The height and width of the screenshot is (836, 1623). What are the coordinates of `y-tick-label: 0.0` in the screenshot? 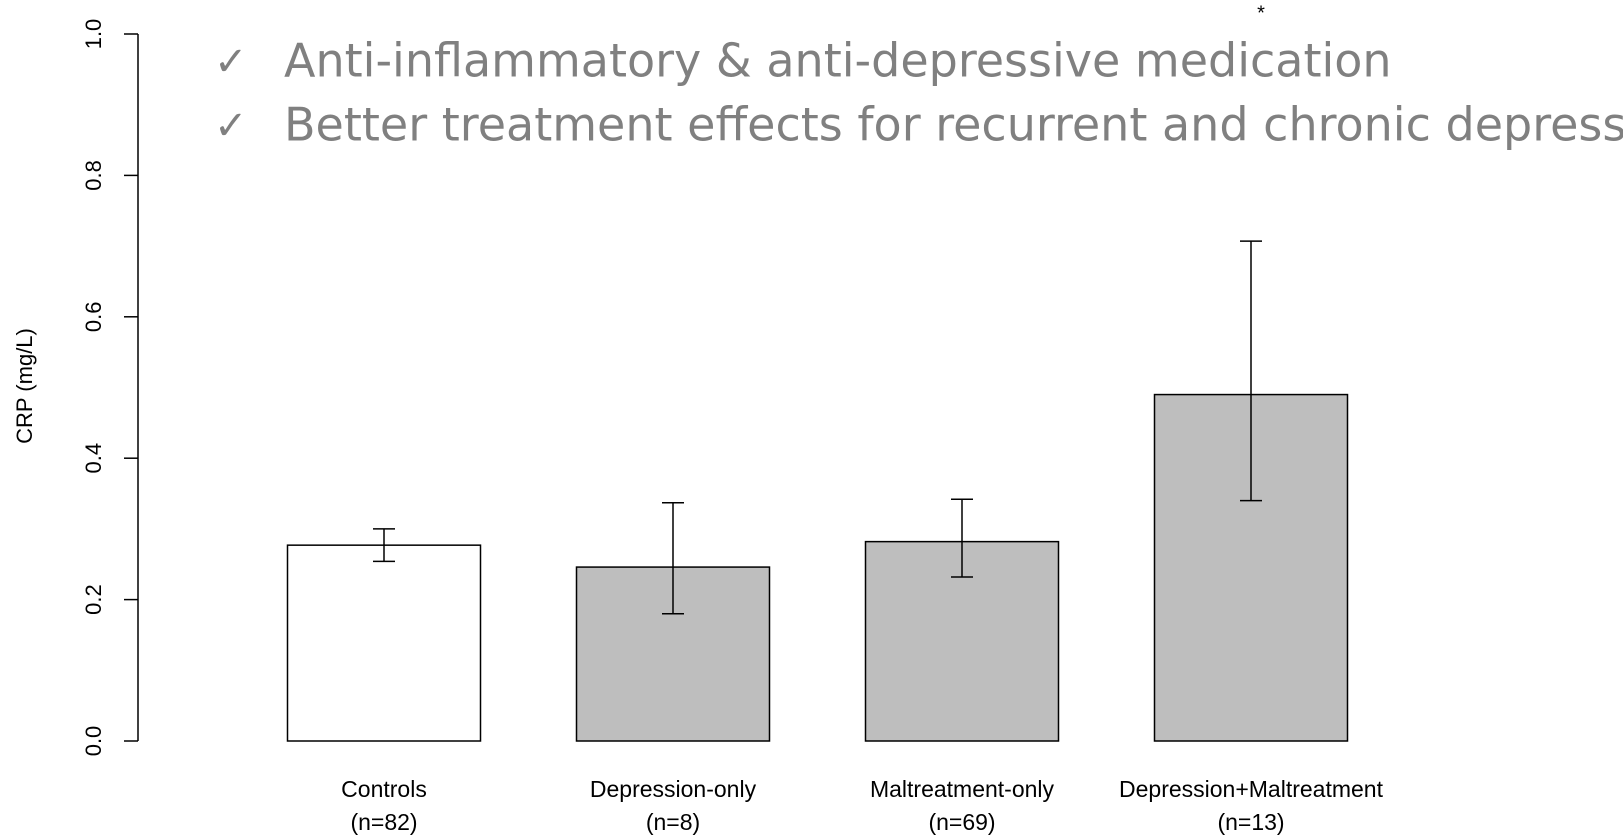 It's located at (93, 741).